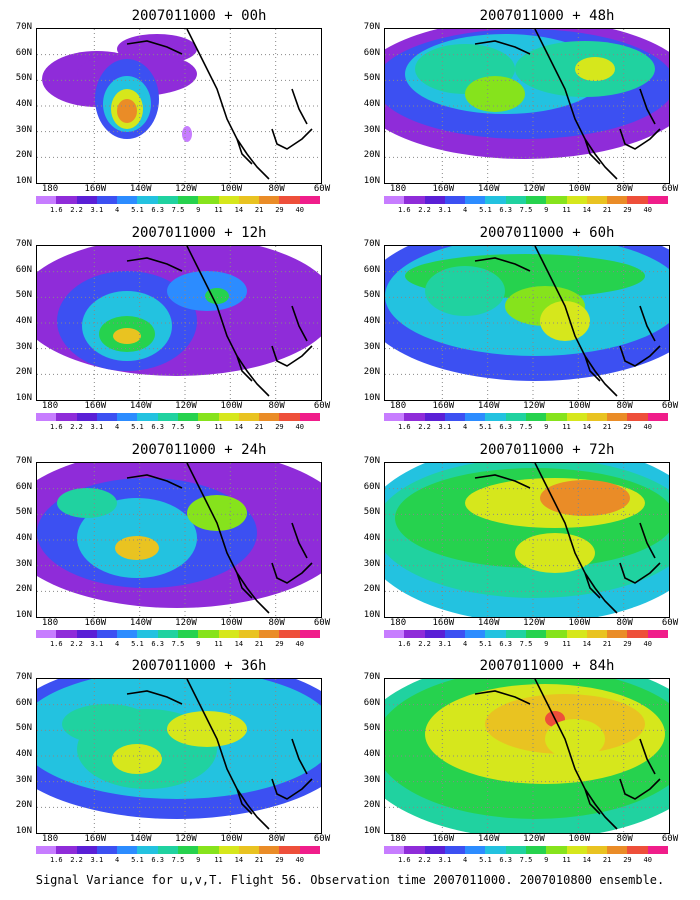 The image size is (700, 900). What do you see at coordinates (23, 78) in the screenshot?
I see `lat-tick-label: 50N` at bounding box center [23, 78].